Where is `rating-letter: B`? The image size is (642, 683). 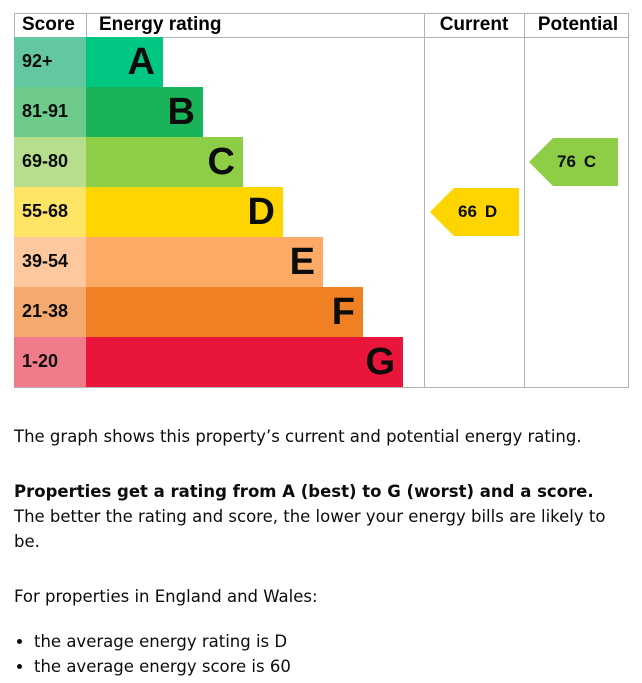
rating-letter: B is located at coordinates (181, 112).